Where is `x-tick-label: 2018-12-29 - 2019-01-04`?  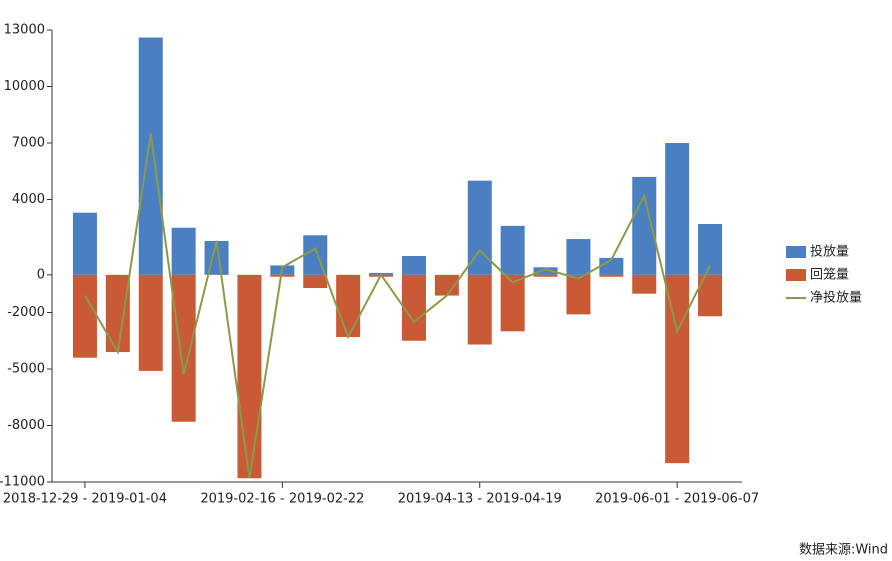
x-tick-label: 2018-12-29 - 2019-01-04 is located at coordinates (85, 499).